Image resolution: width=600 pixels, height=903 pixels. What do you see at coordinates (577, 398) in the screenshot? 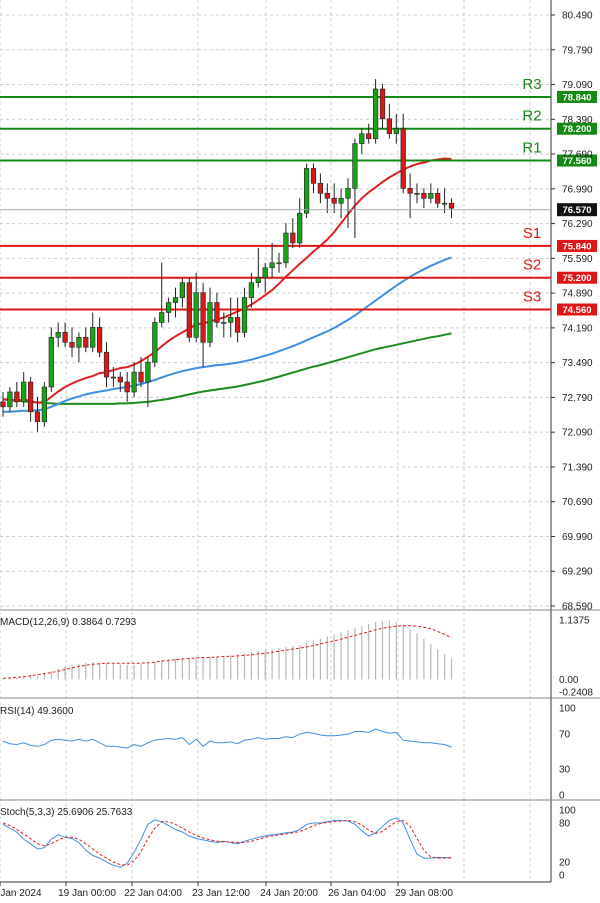
I see `price-tick-label: 72.790` at bounding box center [577, 398].